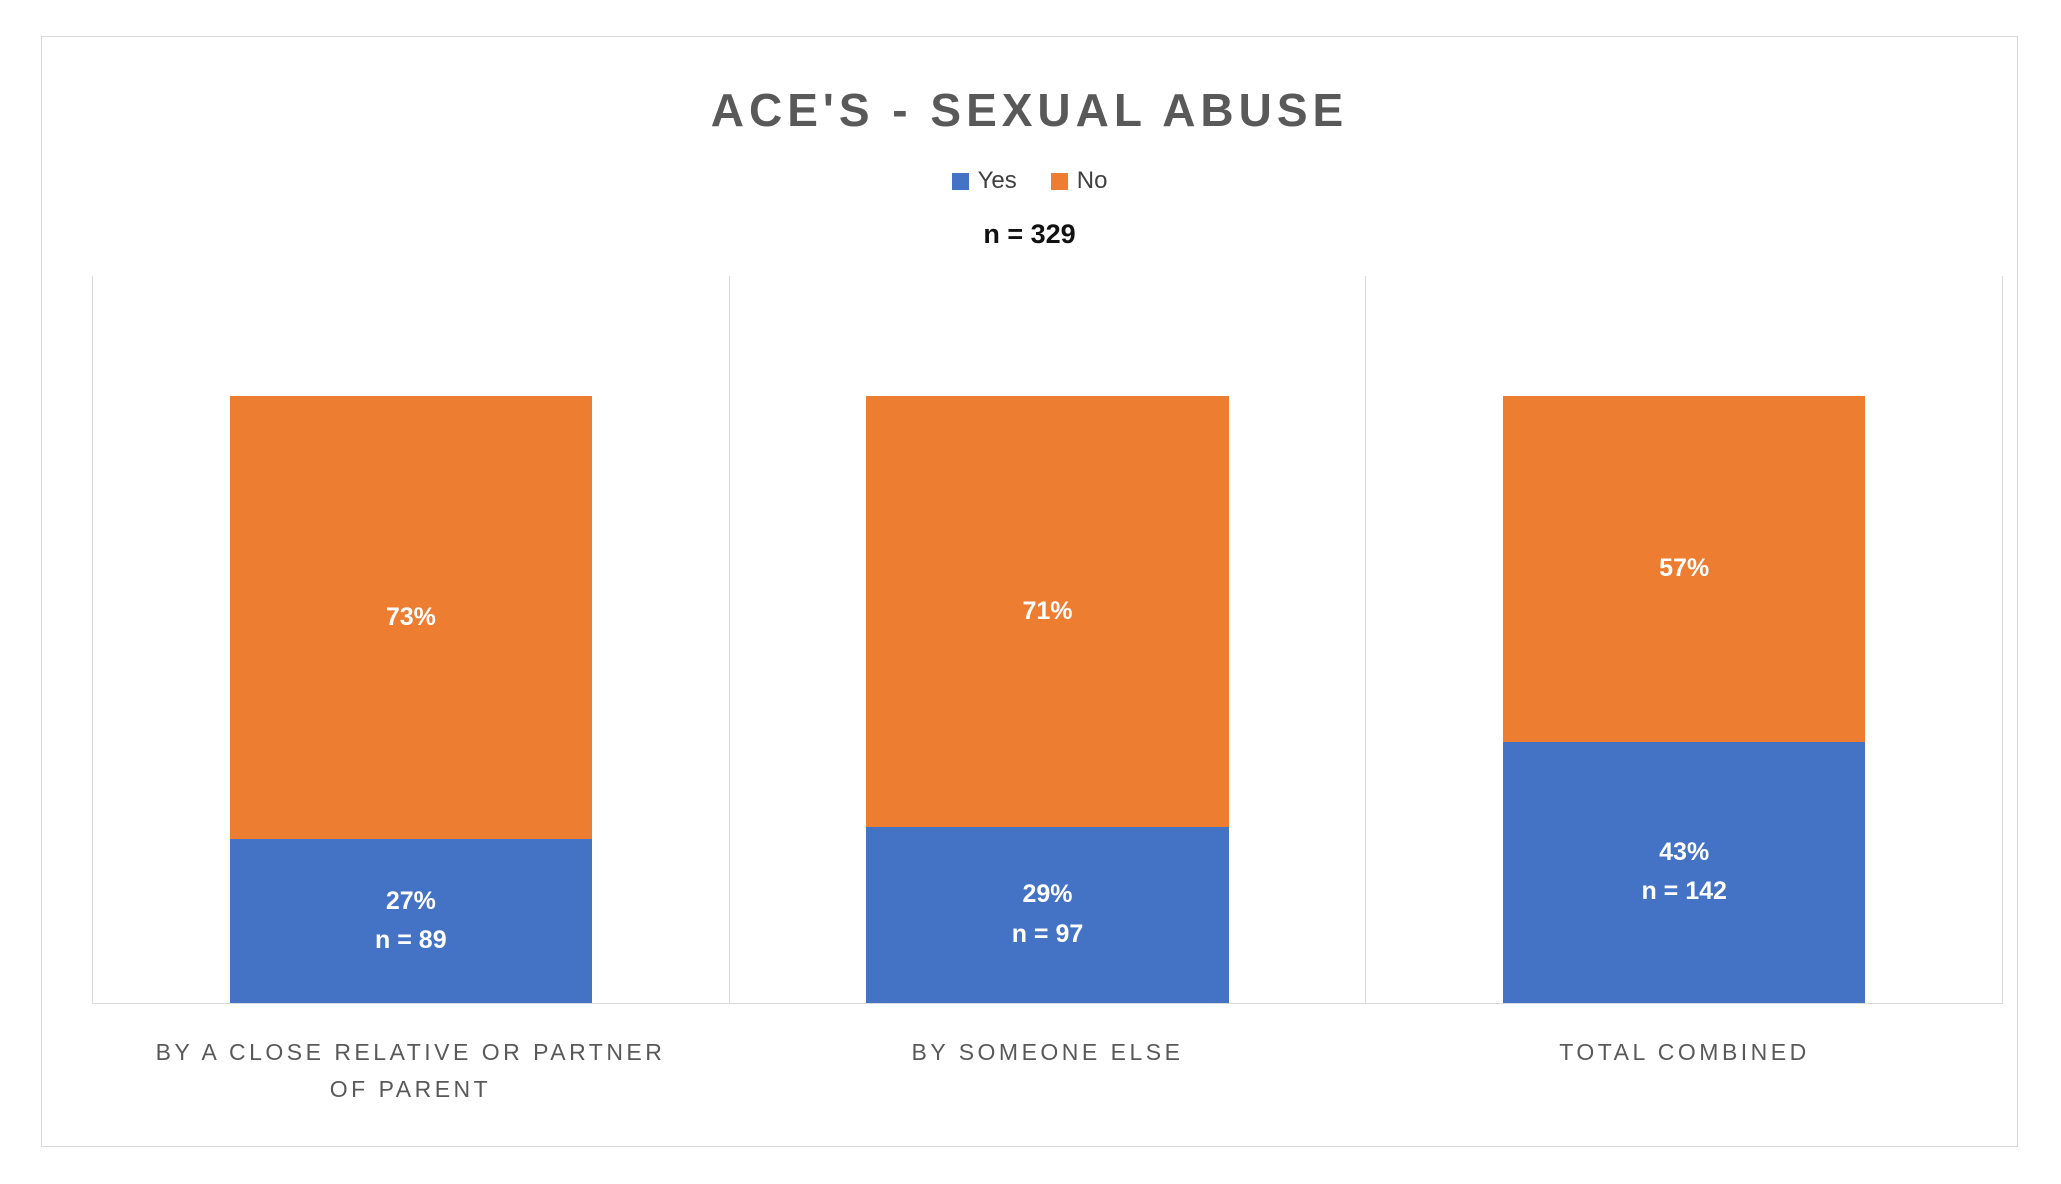  I want to click on x-axis-label: TOTAL COMBINED, so click(1684, 1052).